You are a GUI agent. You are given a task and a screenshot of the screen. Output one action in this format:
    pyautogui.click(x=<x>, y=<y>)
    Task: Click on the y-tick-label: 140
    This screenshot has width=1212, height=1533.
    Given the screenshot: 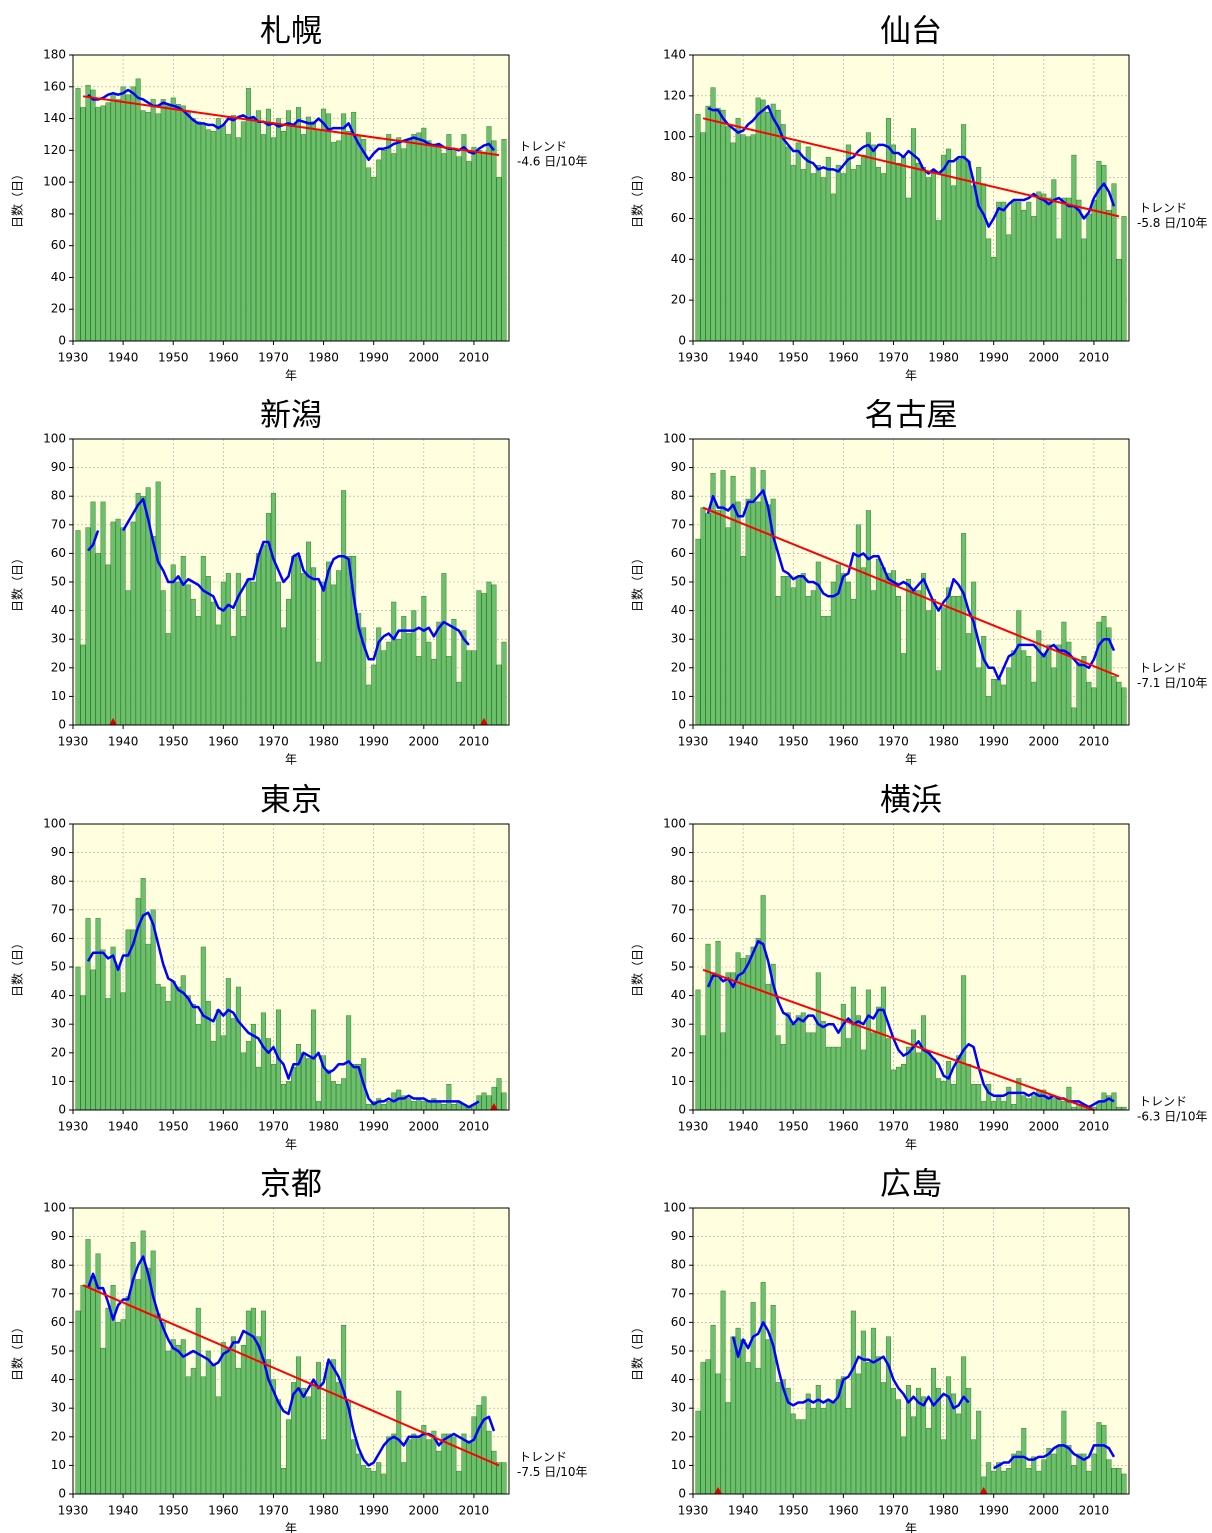 What is the action you would take?
    pyautogui.click(x=54, y=118)
    